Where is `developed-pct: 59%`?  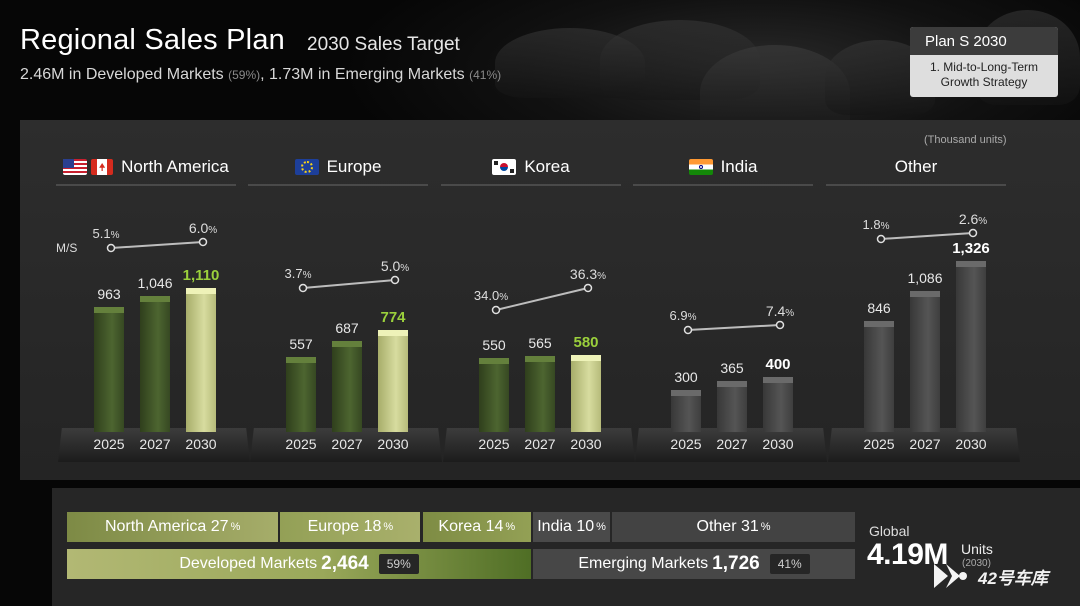 developed-pct: 59% is located at coordinates (398, 564).